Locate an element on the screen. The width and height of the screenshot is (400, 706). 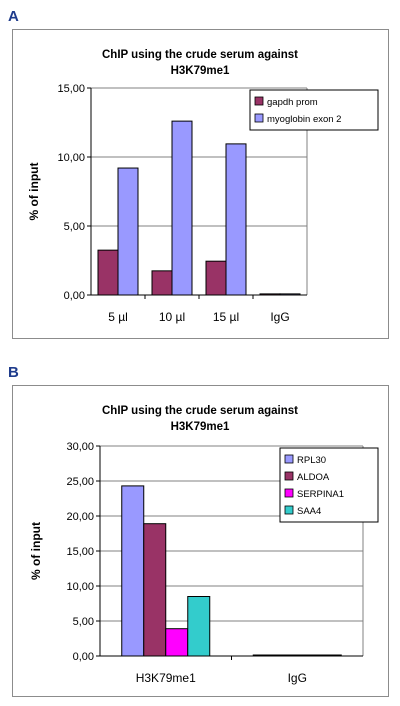
chart-title-b: ChIP using the crude serum against is located at coordinates (200, 411).